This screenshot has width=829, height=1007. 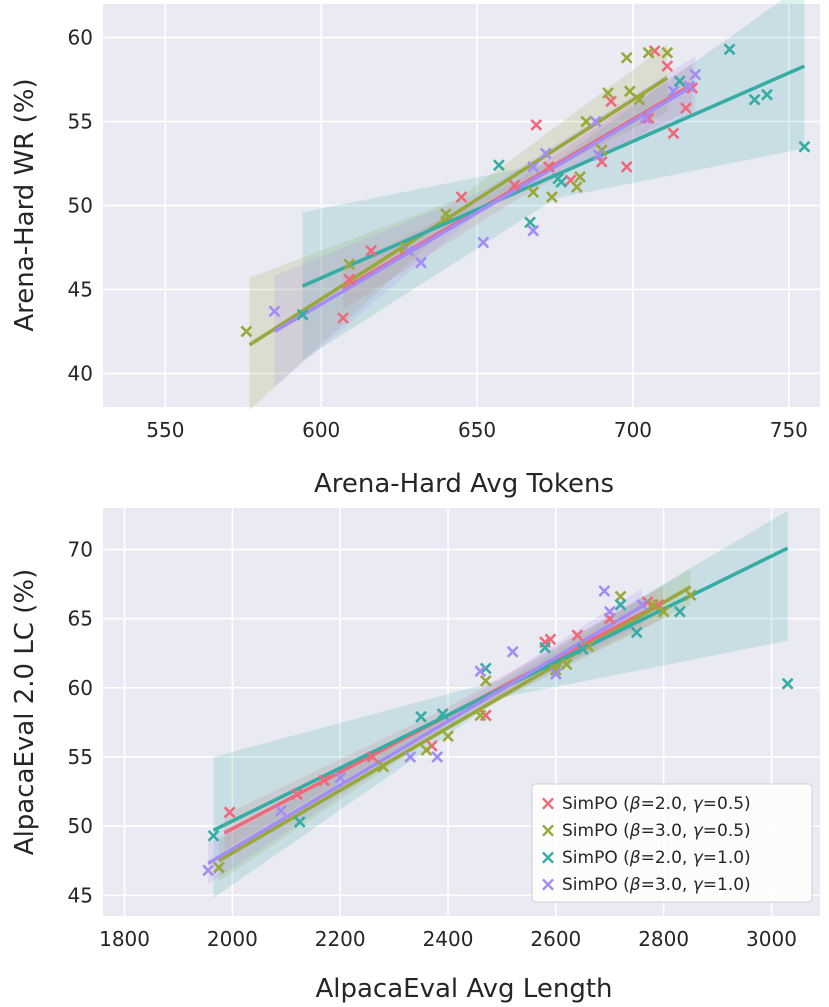 I want to click on legend-label-3: SimPO (β=3.0, γ=1.0), so click(x=656, y=885).